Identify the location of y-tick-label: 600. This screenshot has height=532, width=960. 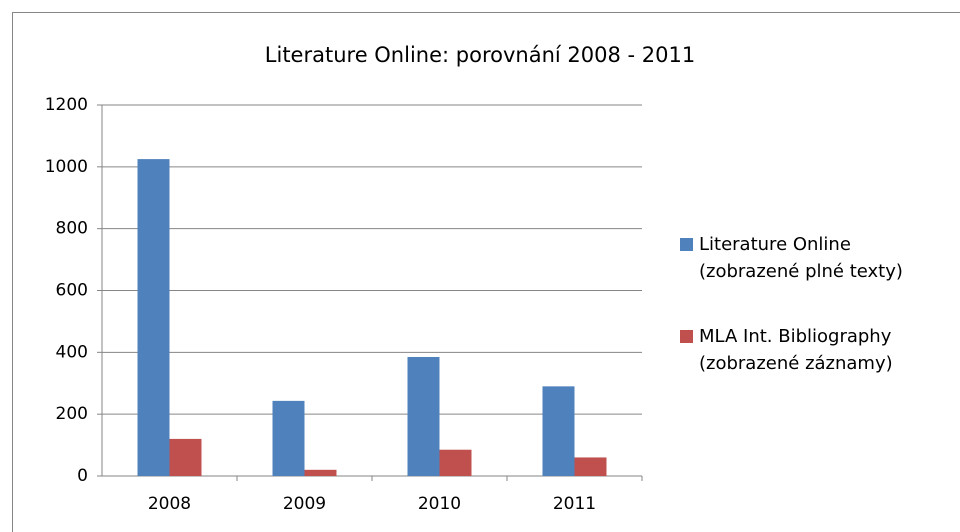
(72, 291).